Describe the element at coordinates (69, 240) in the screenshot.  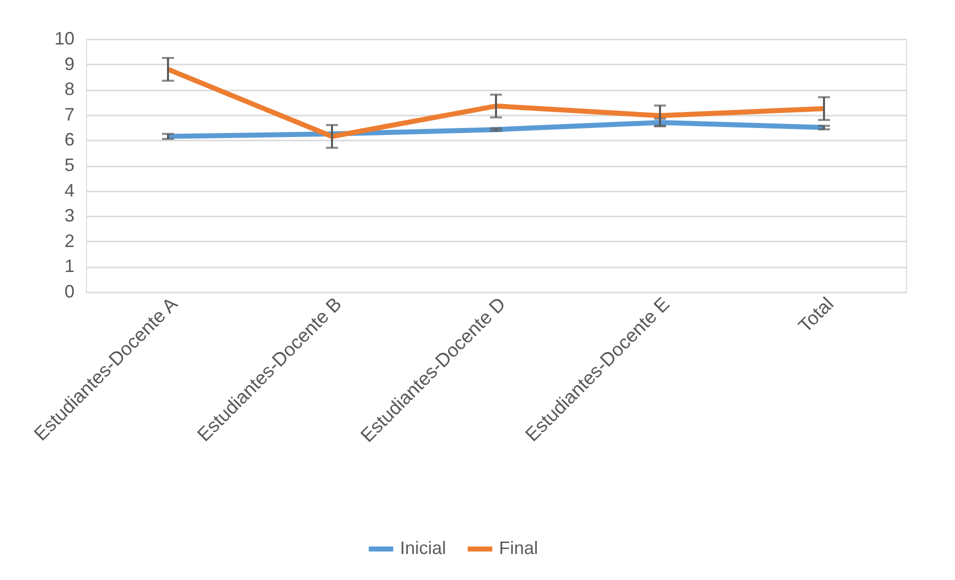
I see `y-tick-label: 2` at that location.